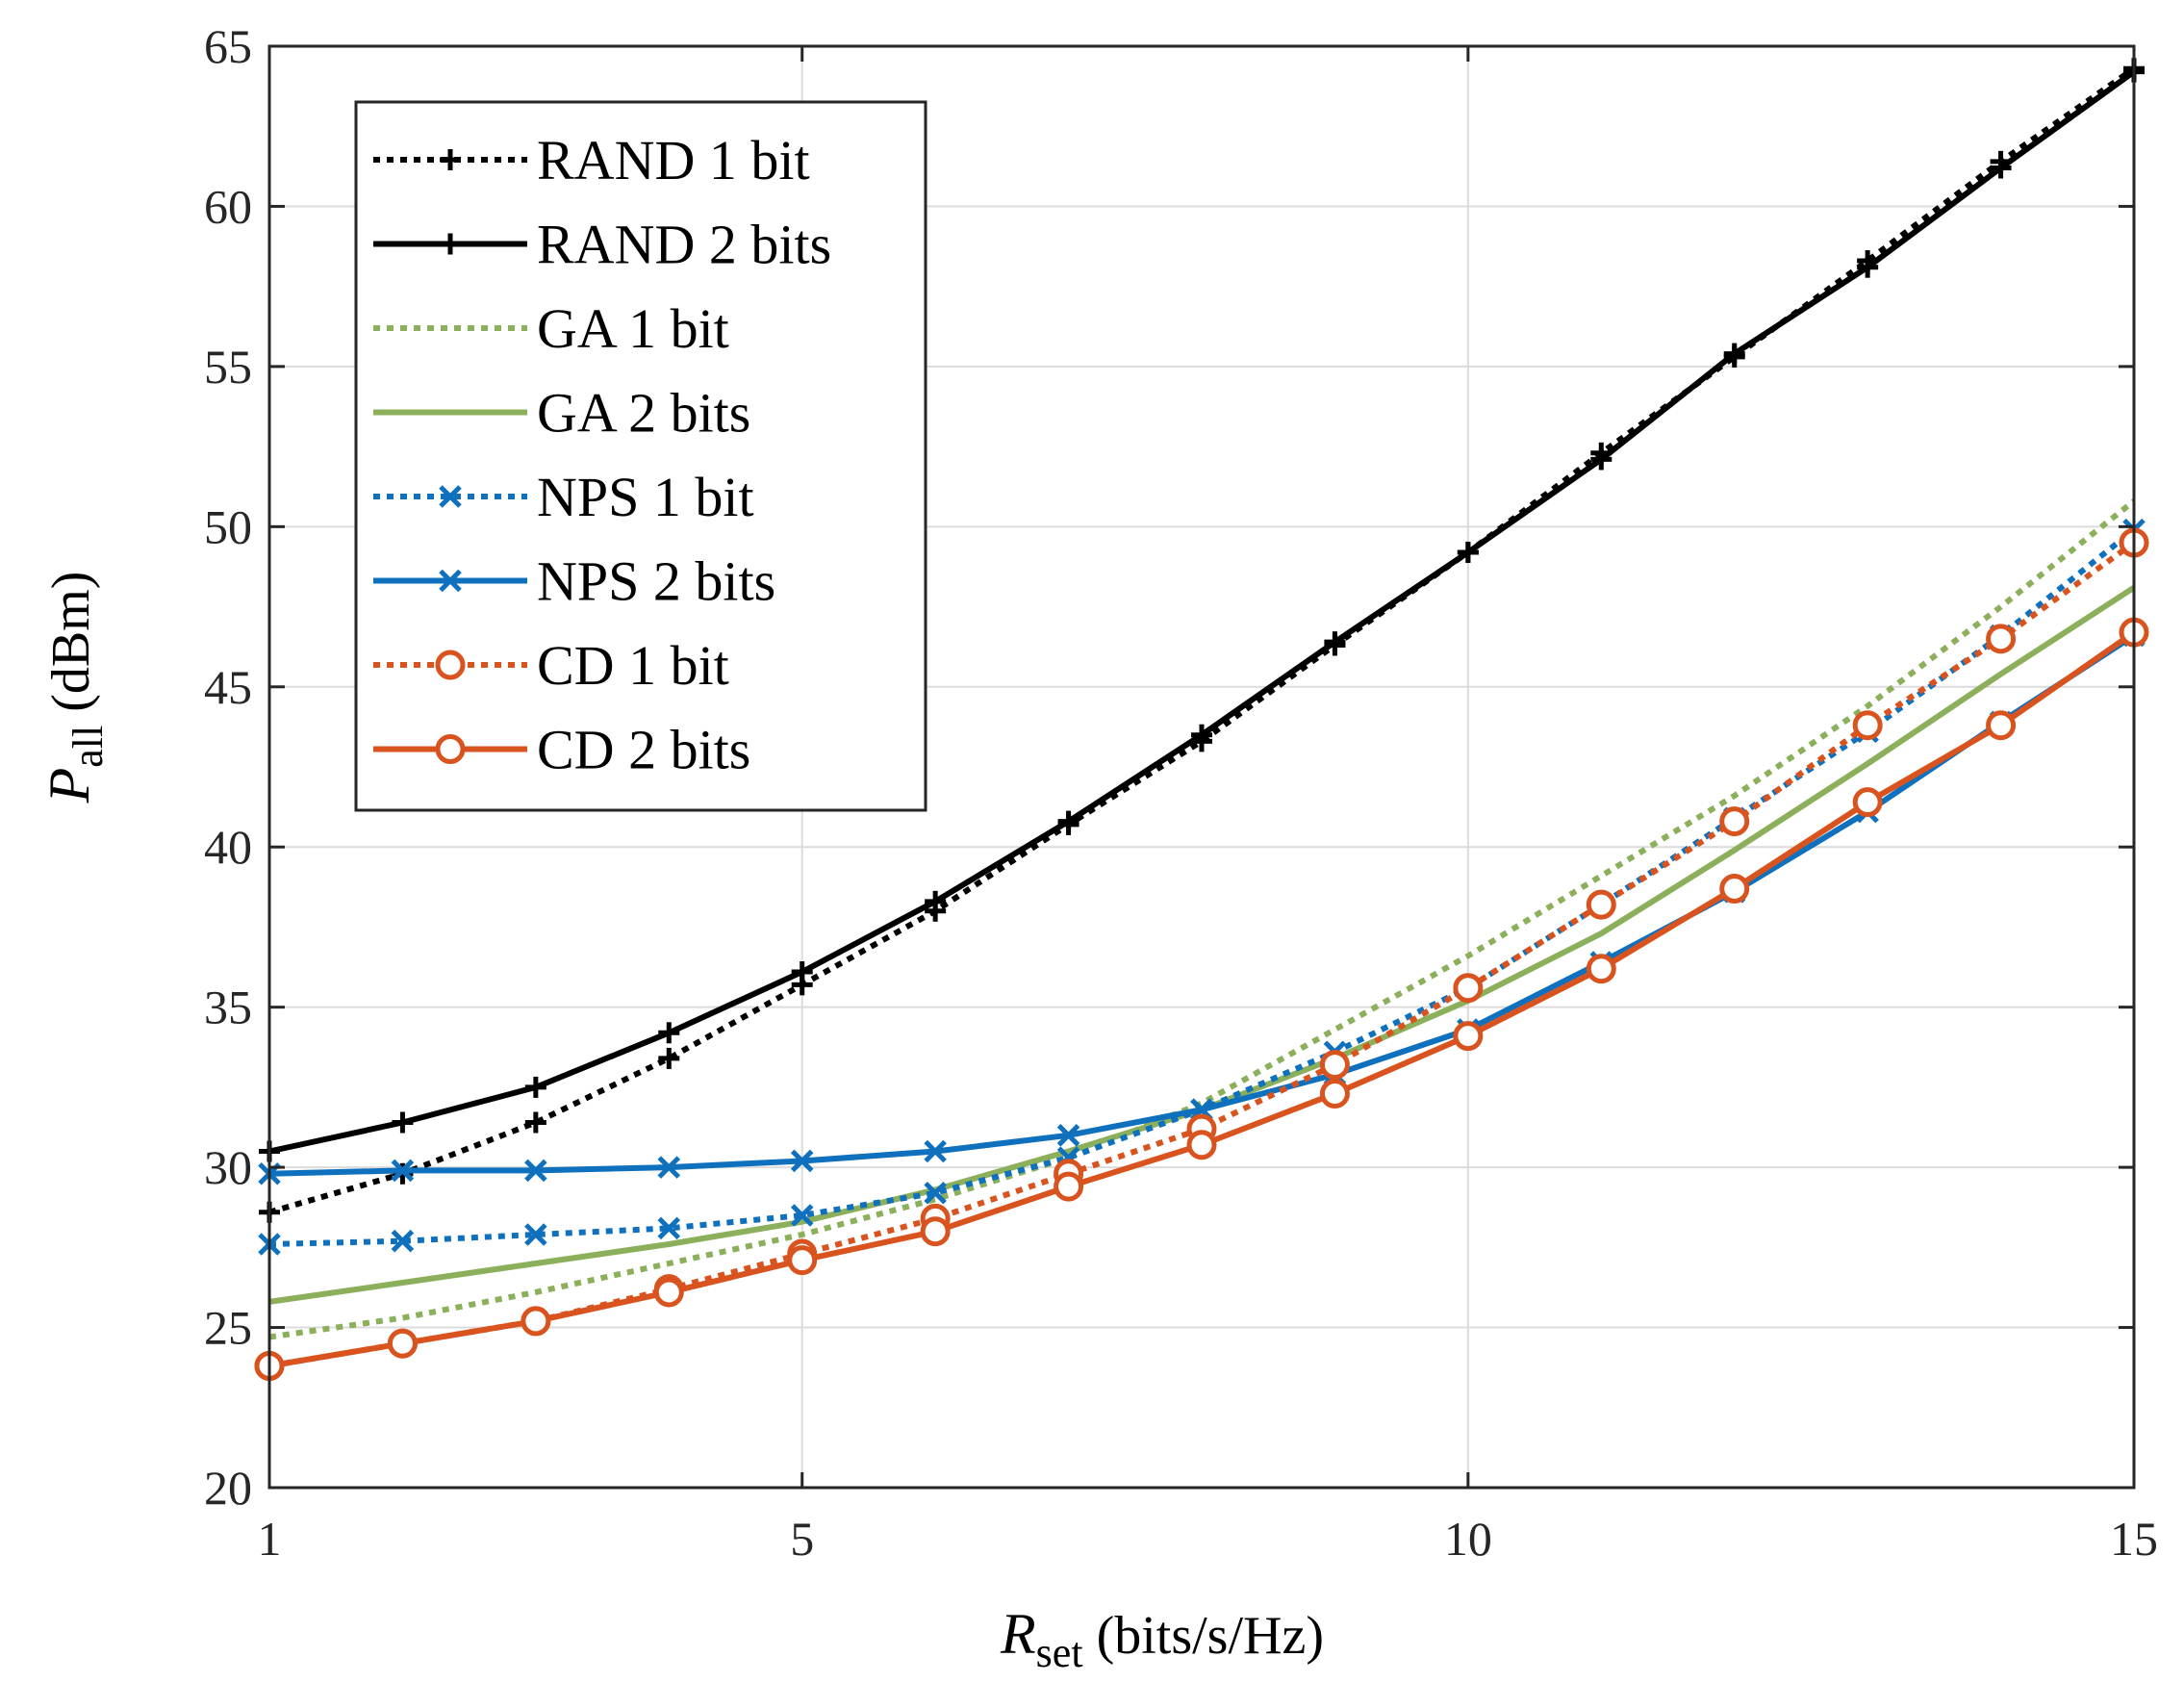  Describe the element at coordinates (228, 46) in the screenshot. I see `y-tick-label: 65` at that location.